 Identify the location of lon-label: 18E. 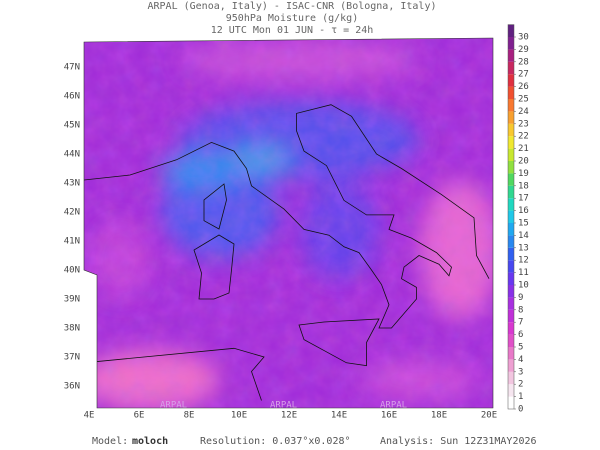
(439, 416).